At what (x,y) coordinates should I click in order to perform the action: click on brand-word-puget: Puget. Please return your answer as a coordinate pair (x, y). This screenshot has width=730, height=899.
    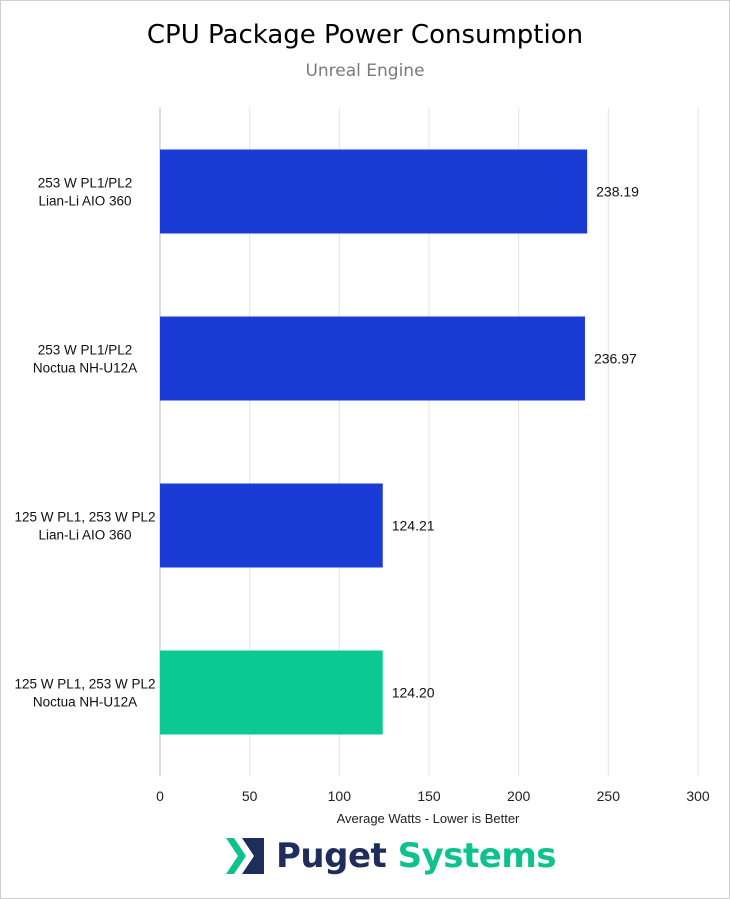
    Looking at the image, I should click on (331, 856).